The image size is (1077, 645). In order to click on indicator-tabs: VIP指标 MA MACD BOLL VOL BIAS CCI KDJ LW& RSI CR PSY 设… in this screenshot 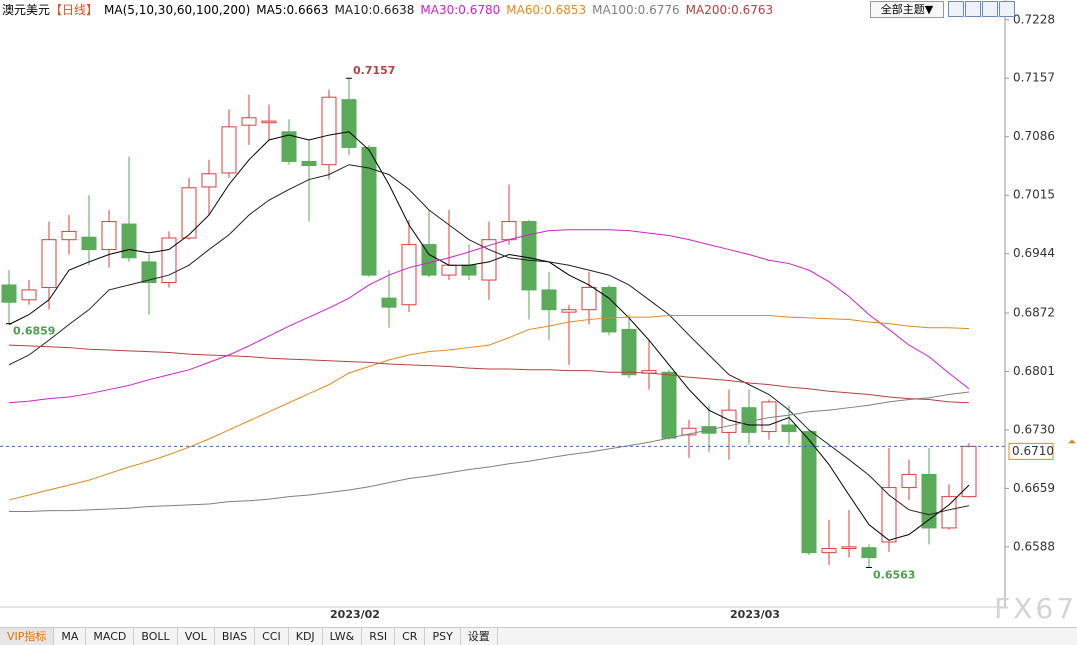, I will do `click(538, 636)`.